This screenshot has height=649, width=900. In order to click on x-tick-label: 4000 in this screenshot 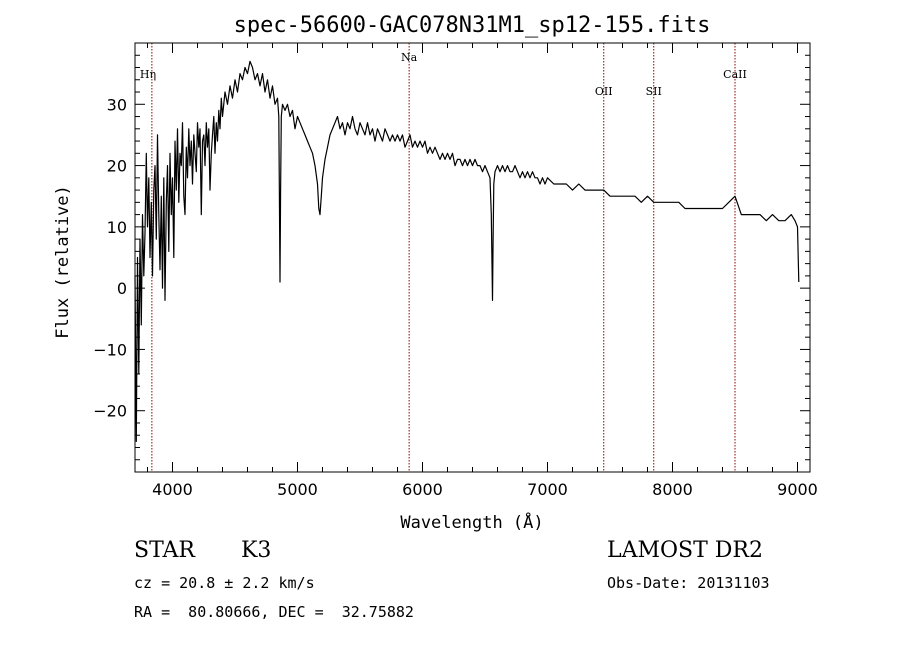, I will do `click(172, 489)`.